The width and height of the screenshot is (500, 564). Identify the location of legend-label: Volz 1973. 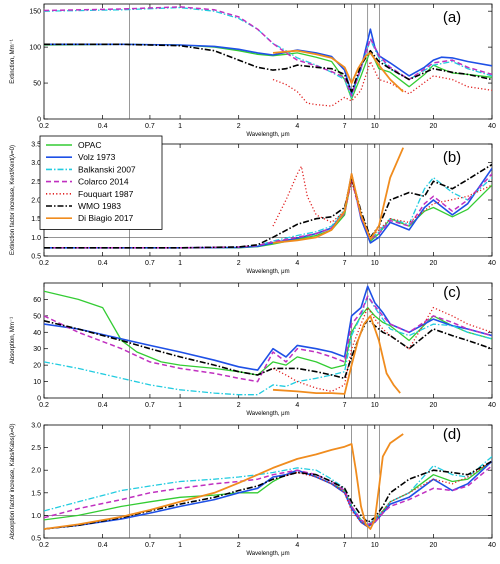
(97, 157).